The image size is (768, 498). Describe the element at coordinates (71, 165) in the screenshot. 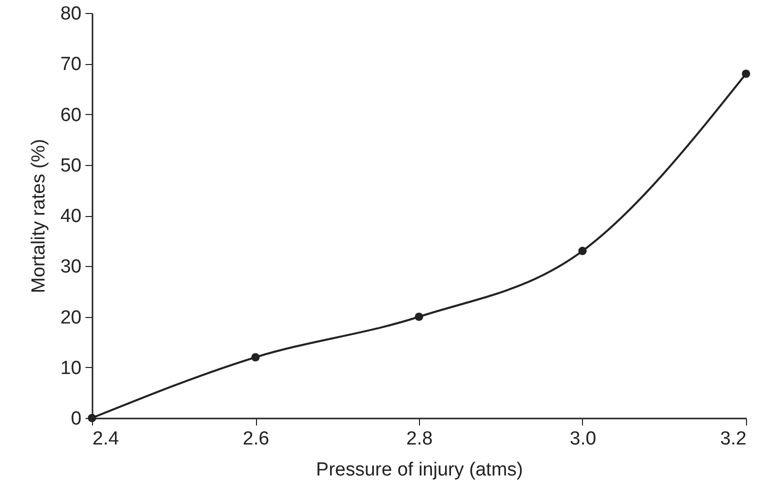

I see `y-tick-label: 50` at that location.